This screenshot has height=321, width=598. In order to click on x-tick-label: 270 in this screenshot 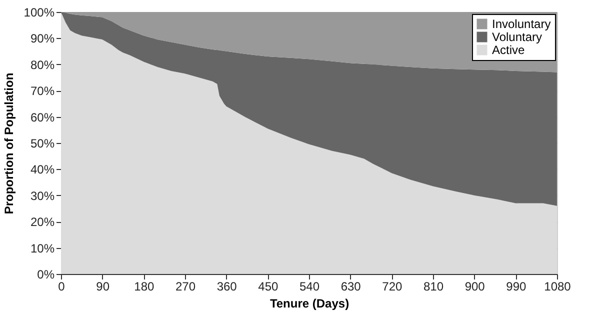, I will do `click(185, 287)`.